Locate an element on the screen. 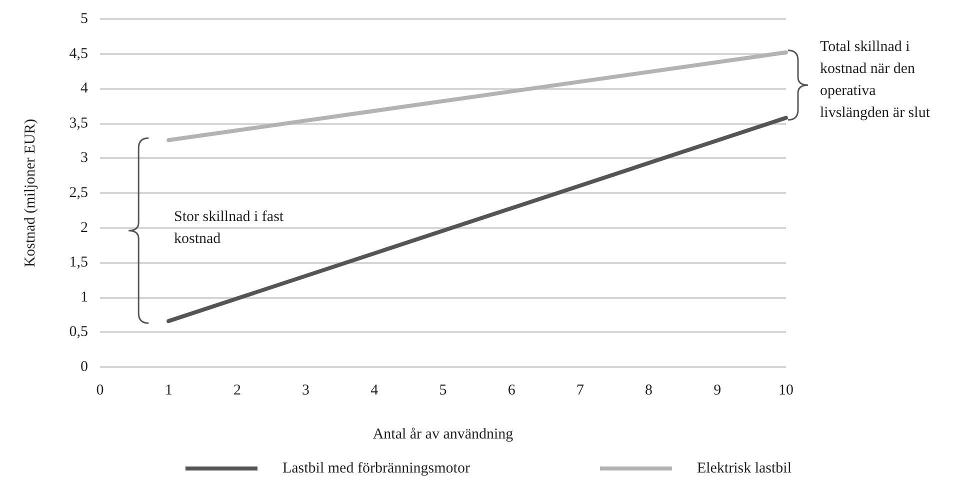 Image resolution: width=977 pixels, height=491 pixels. y-tick-label: 4,5 is located at coordinates (78, 54).